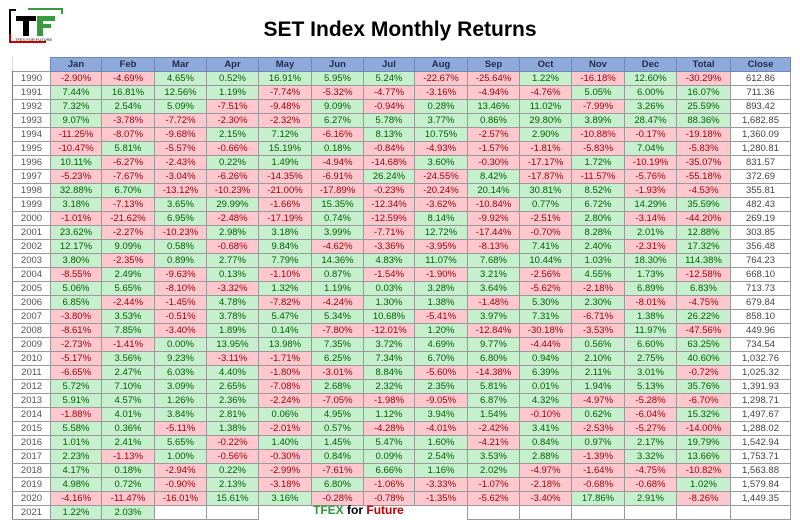 Image resolution: width=800 pixels, height=520 pixels. What do you see at coordinates (180, 148) in the screenshot?
I see `monthly-return-cell: -5.57%` at bounding box center [180, 148].